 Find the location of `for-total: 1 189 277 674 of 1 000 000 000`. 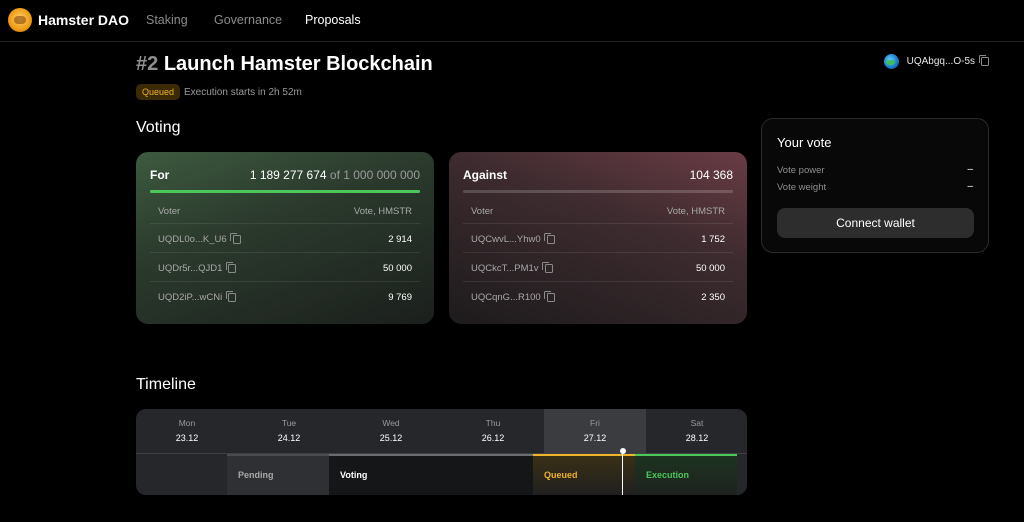

for-total: 1 189 277 674 of 1 000 000 000 is located at coordinates (335, 175).